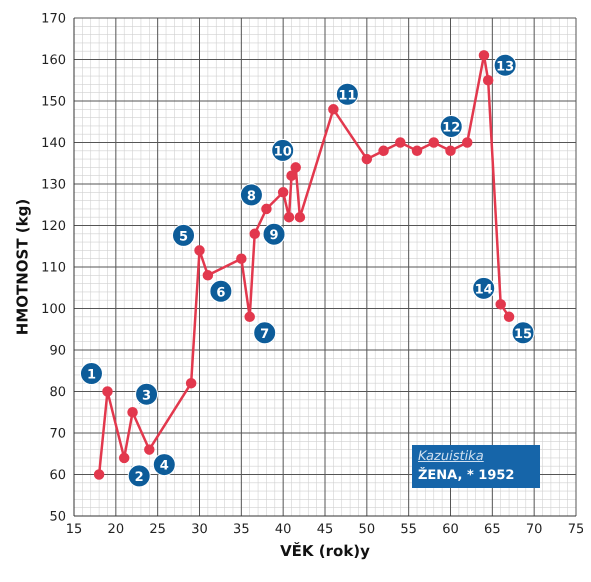  What do you see at coordinates (53, 60) in the screenshot?
I see `y-tick-label: 160` at bounding box center [53, 60].